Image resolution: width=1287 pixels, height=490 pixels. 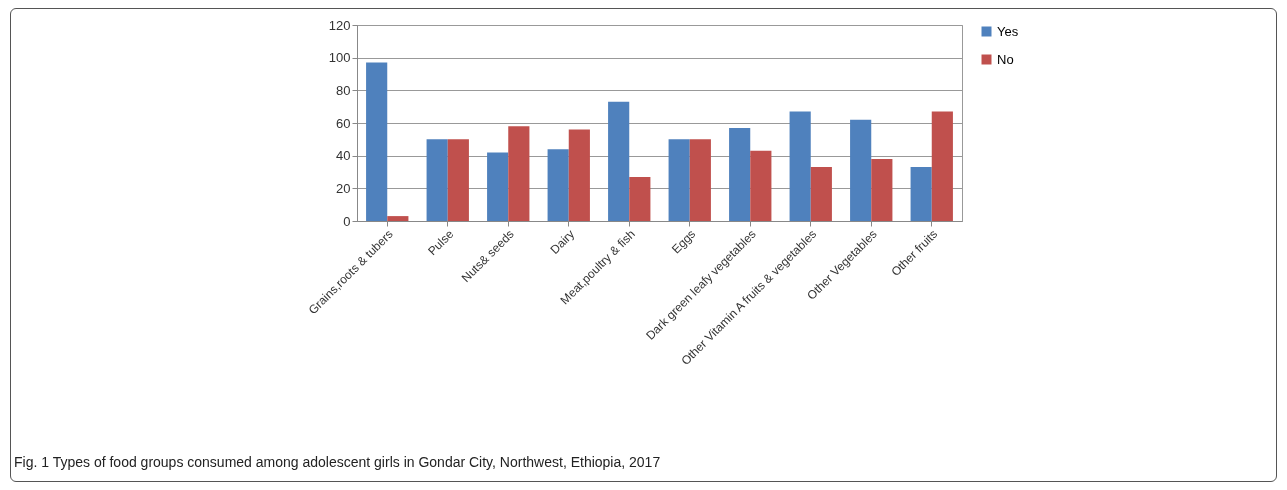 What do you see at coordinates (1008, 31) in the screenshot?
I see `legend-label: Yes` at bounding box center [1008, 31].